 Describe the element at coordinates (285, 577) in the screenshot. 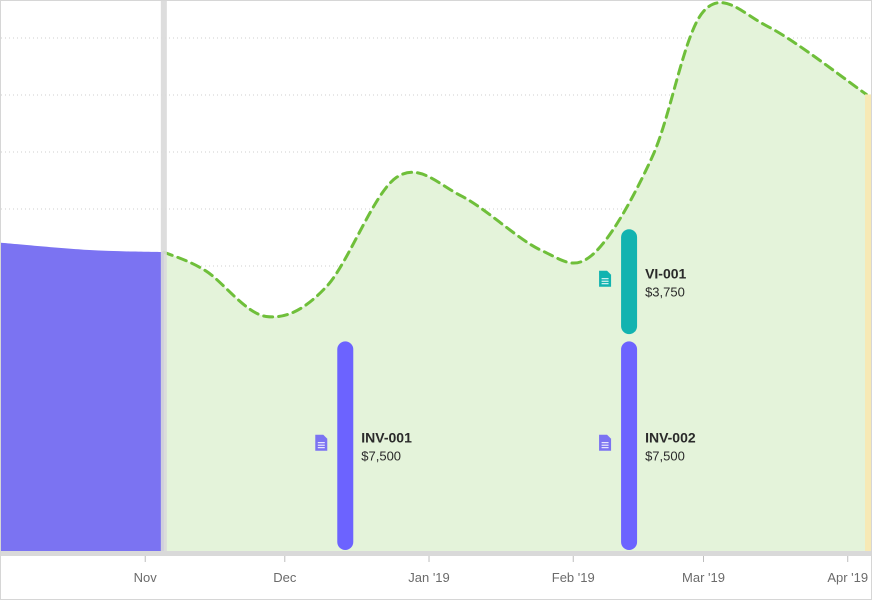

I see `x-tick-label: Dec` at that location.